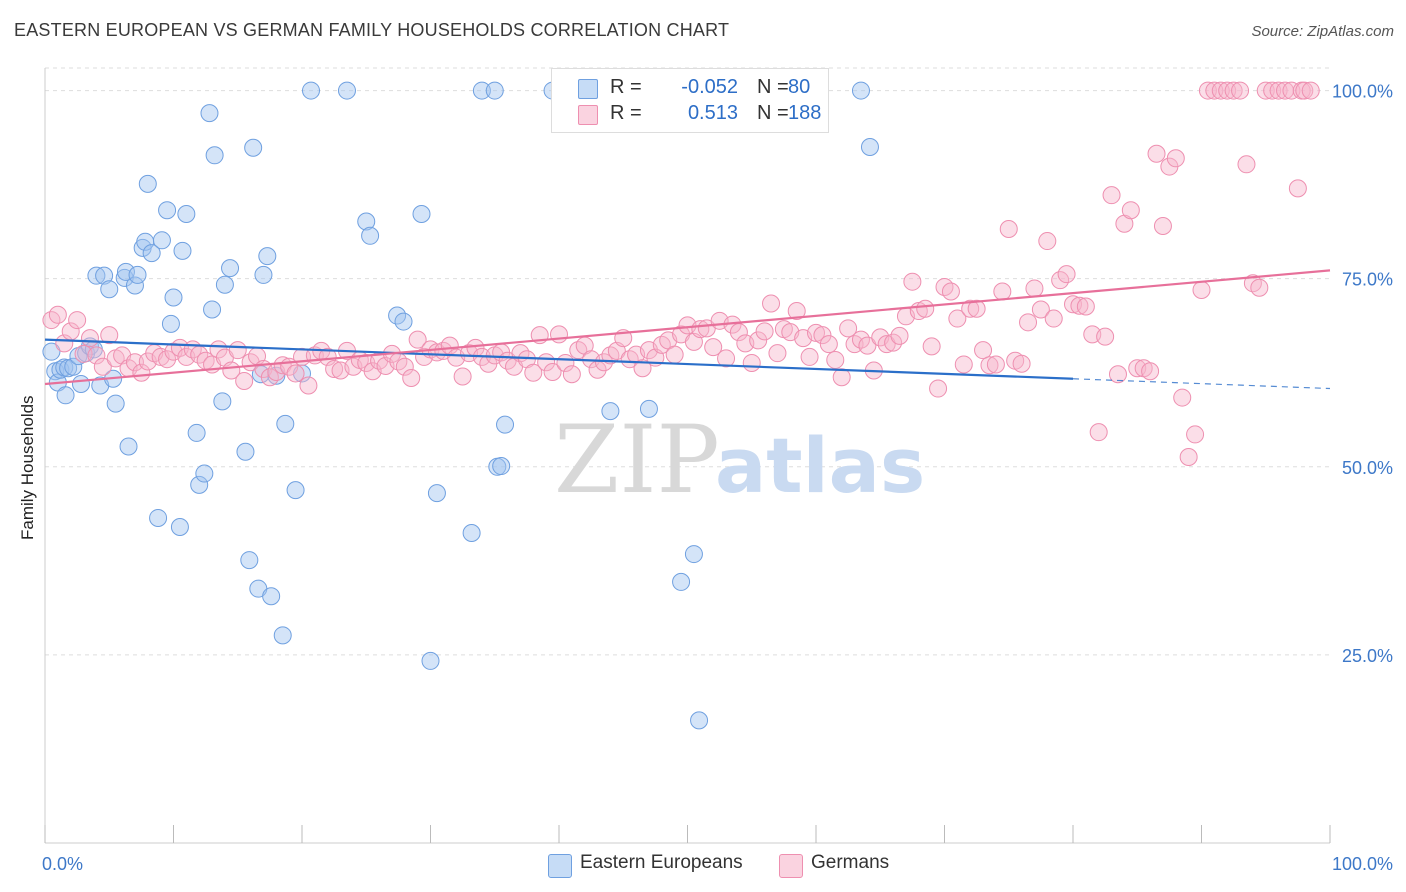  Describe the element at coordinates (690, 100) in the screenshot. I see `correlation-legend: R = -0.052 N = 80 R = 0.513 N = 188` at that location.